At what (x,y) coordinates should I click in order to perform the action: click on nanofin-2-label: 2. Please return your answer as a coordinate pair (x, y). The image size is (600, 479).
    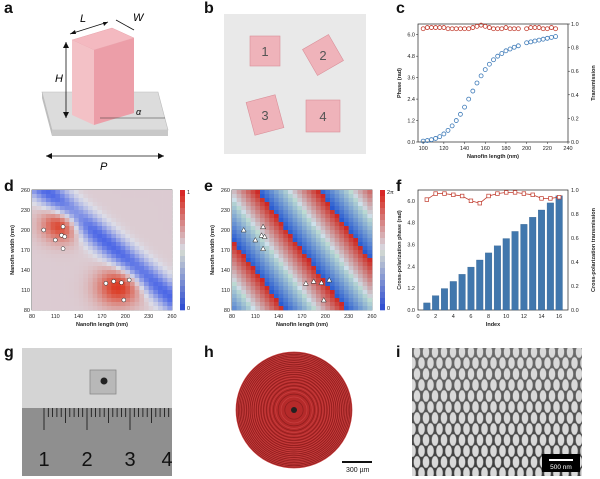
    Looking at the image, I should click on (322, 55).